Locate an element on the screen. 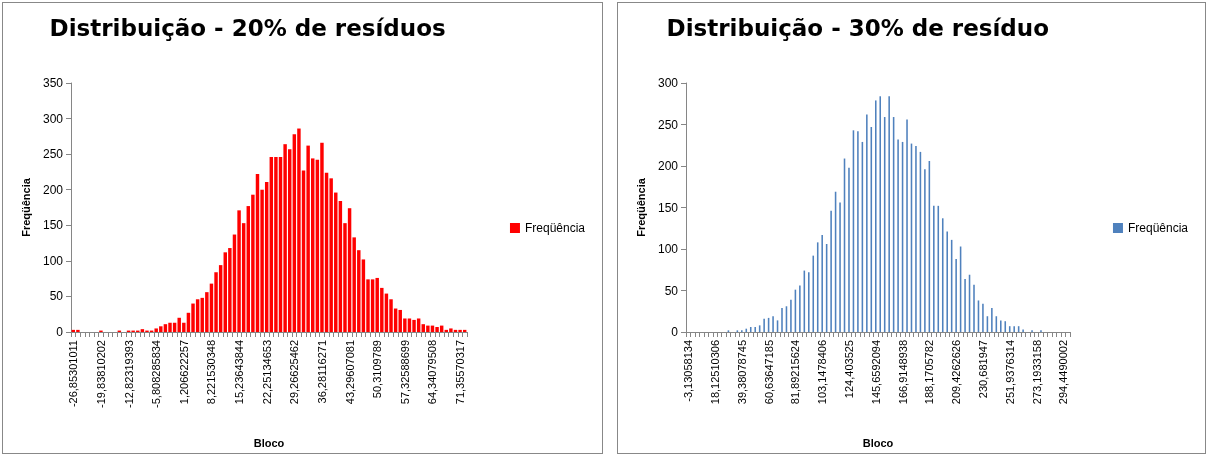 The image size is (1208, 459). y-tick-label: 350 is located at coordinates (53, 83).